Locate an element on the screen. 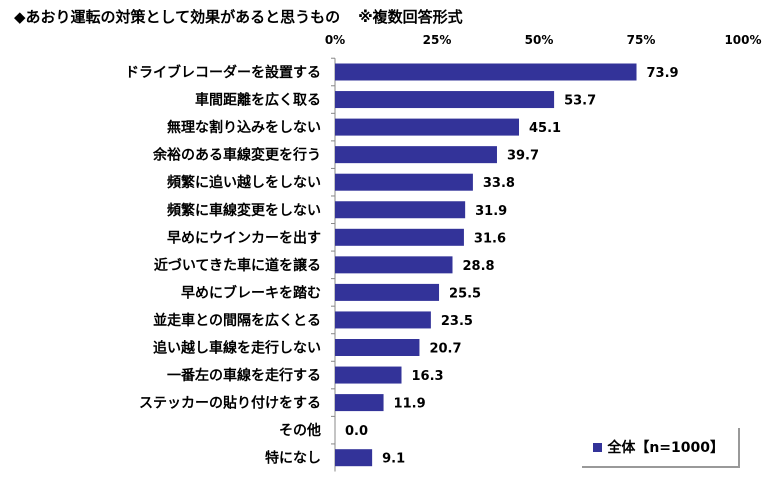 The height and width of the screenshot is (481, 770). x-tick-label: 75% is located at coordinates (641, 40).